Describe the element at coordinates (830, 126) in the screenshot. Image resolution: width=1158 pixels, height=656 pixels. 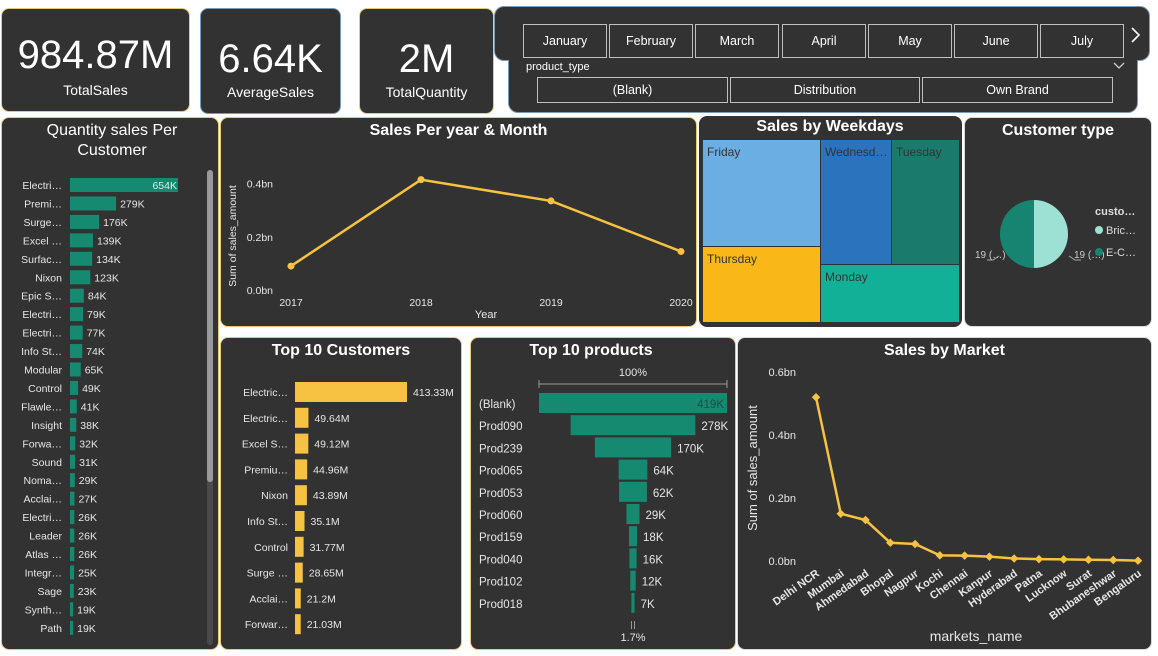
I see `sales-by-weekdays-title: Sales by Weekdays` at that location.